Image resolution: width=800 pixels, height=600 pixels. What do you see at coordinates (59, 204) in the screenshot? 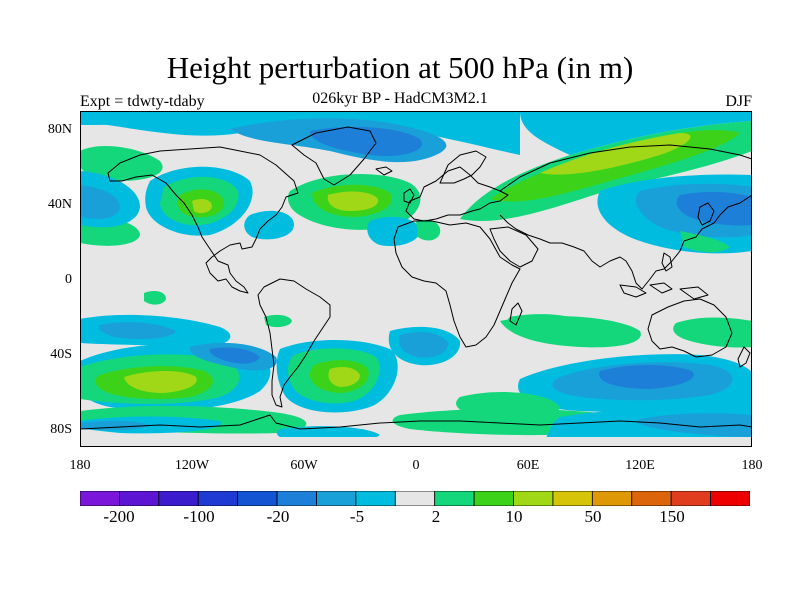
I see `lat-tick-label-40n: 40N` at bounding box center [59, 204].